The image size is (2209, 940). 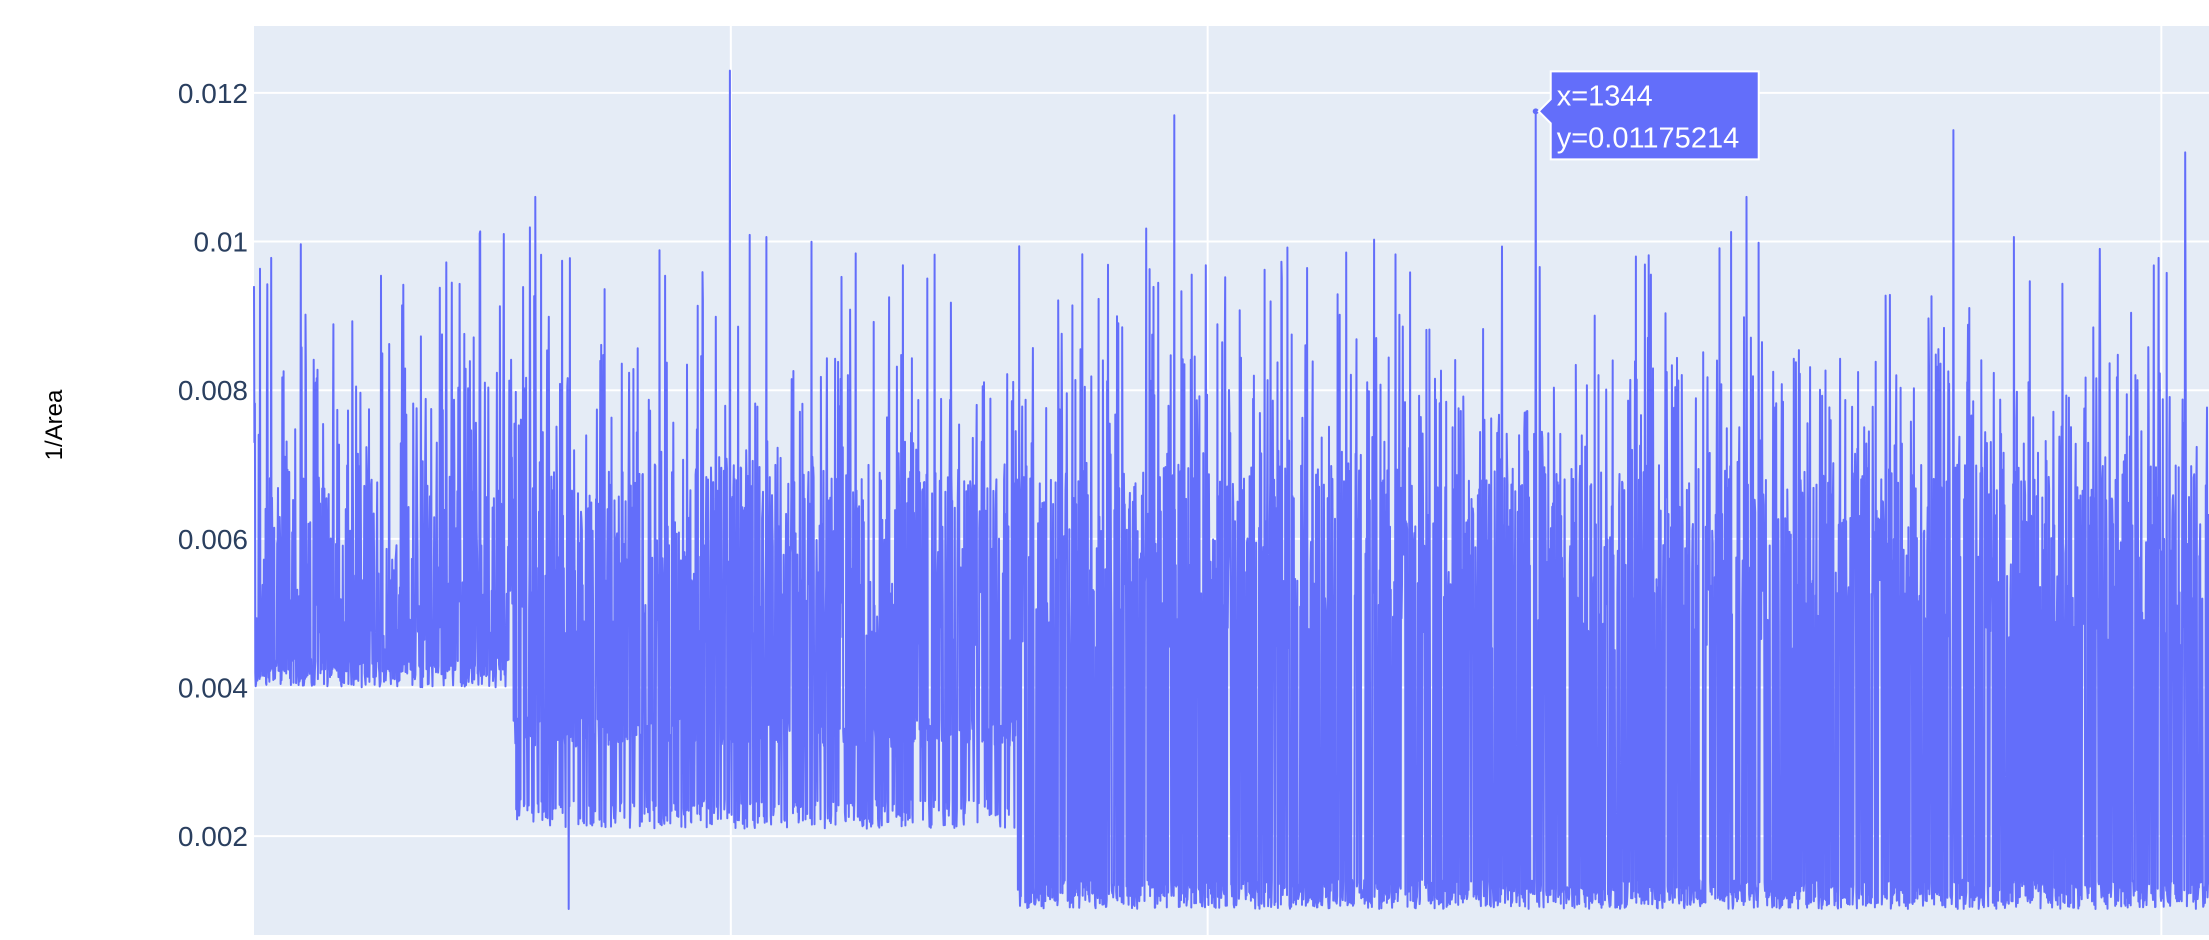 I want to click on y-tick-label: 0.012, so click(x=213, y=93).